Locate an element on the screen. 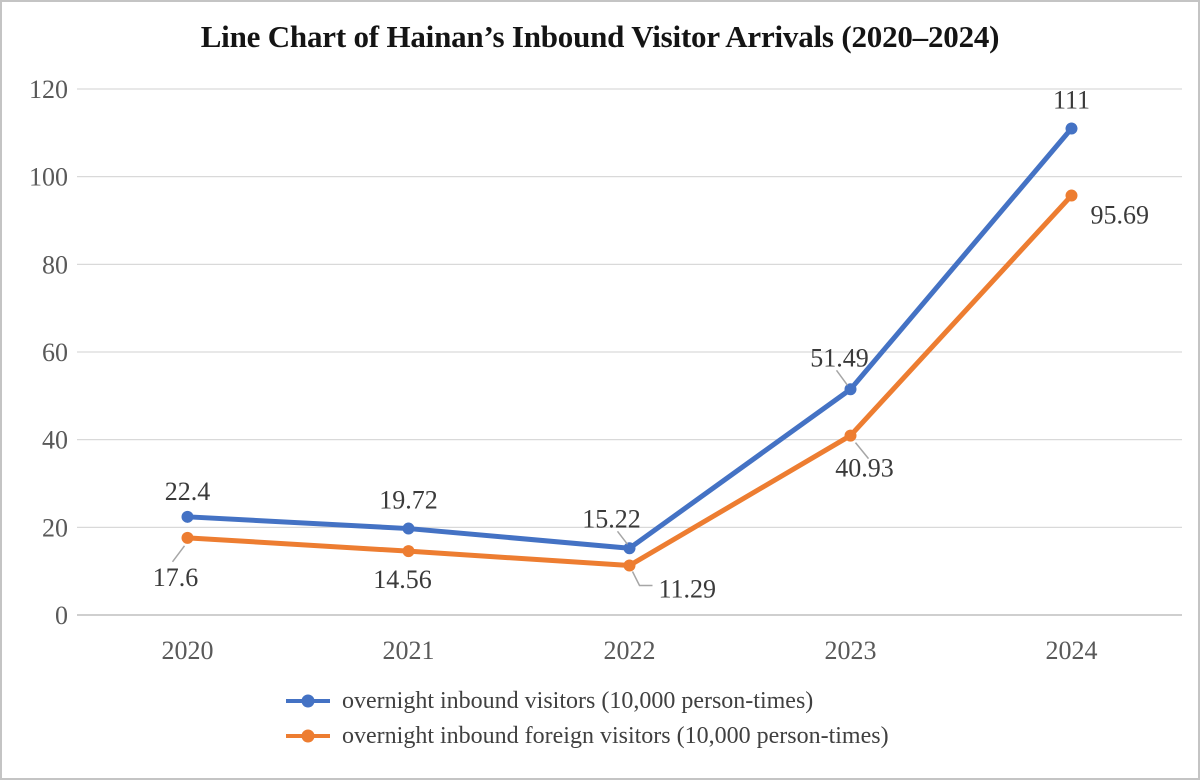 This screenshot has width=1200, height=780. data-label-51.49: 51.49 is located at coordinates (839, 357).